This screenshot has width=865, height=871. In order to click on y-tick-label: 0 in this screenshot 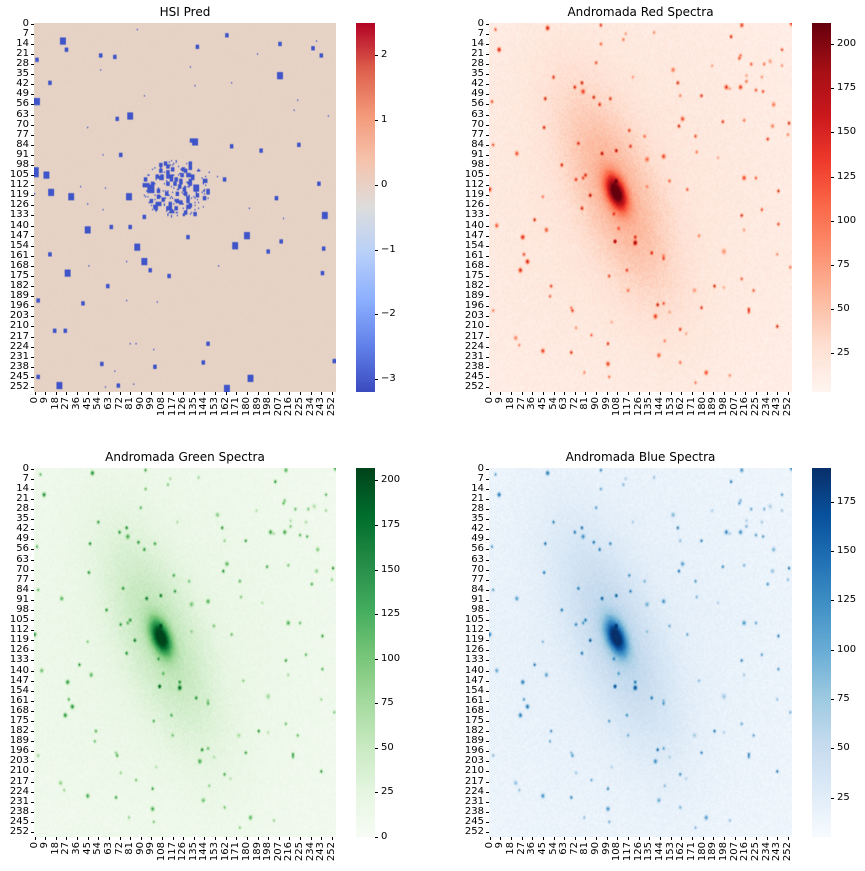, I will do `click(25, 468)`.